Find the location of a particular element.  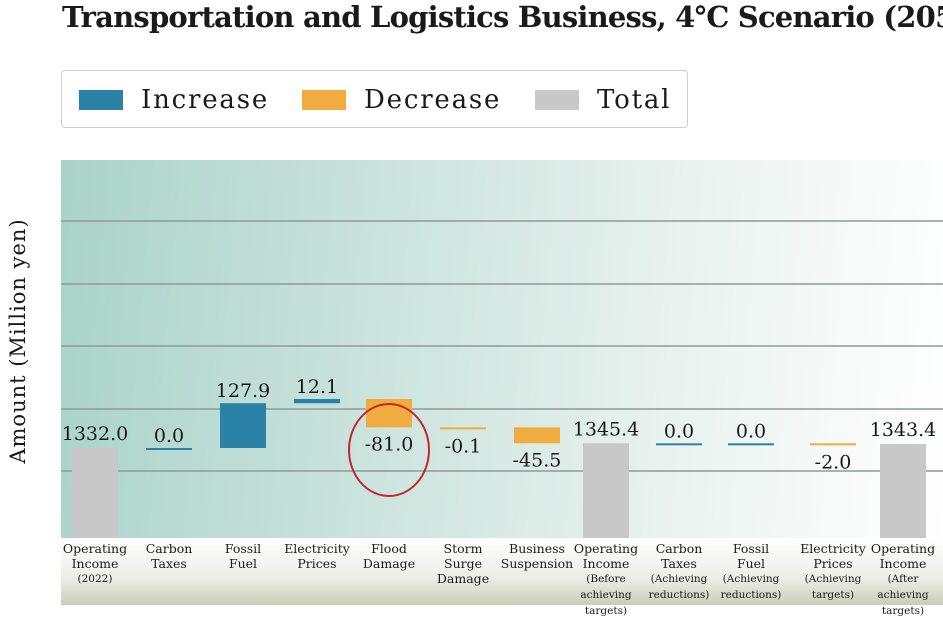

x-tick-label-0: Operating Income (2022) is located at coordinates (95, 564).